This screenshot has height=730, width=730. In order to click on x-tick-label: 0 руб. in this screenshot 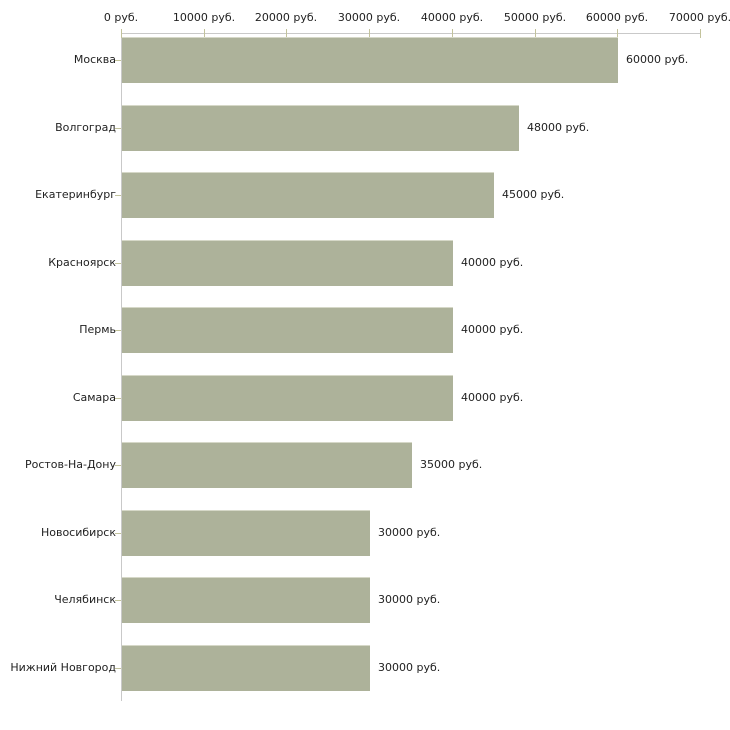, I will do `click(121, 17)`.